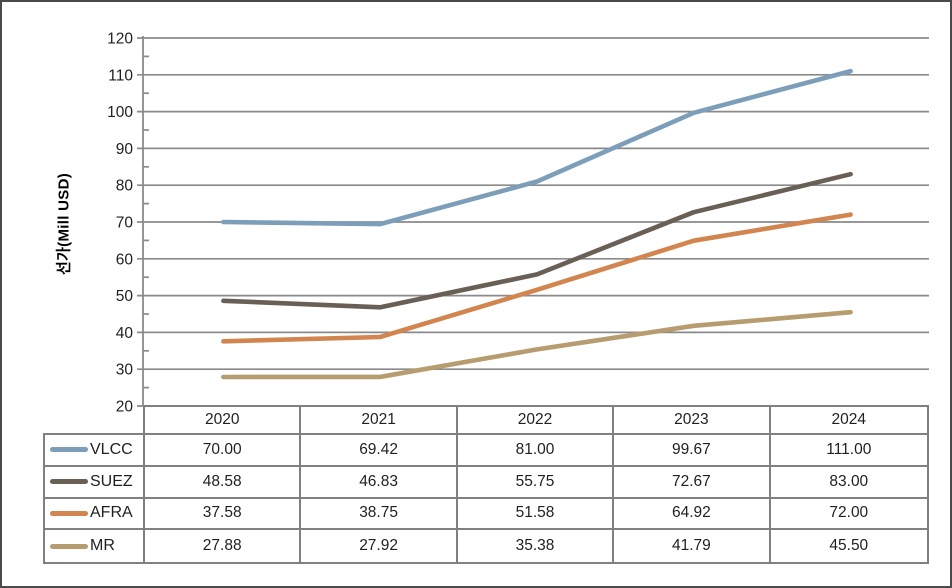 The height and width of the screenshot is (588, 952). What do you see at coordinates (102, 546) in the screenshot?
I see `series-label: MR` at bounding box center [102, 546].